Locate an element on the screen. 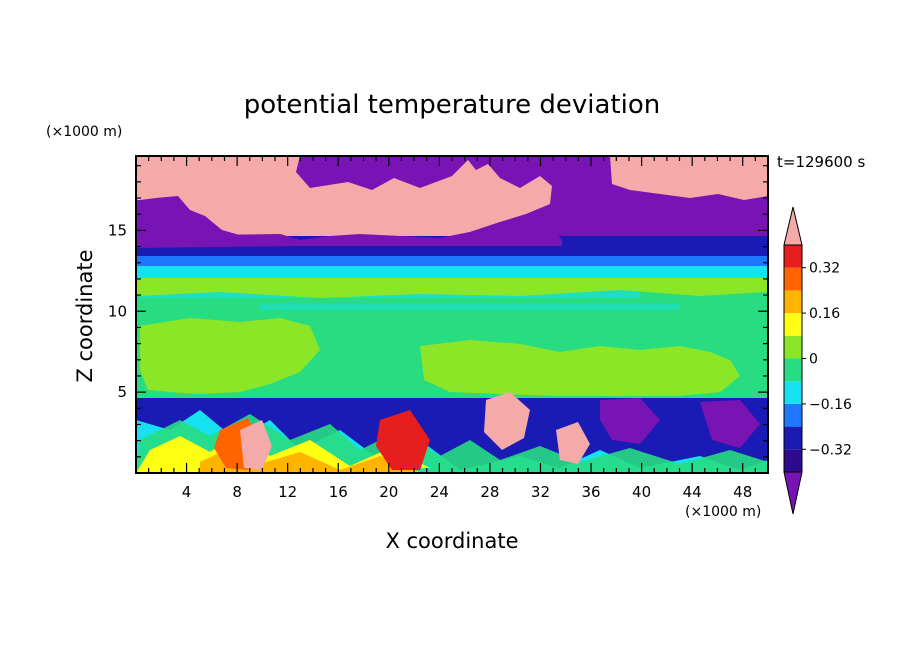 The height and width of the screenshot is (654, 904). y-tick-label: 15 is located at coordinates (117, 230).